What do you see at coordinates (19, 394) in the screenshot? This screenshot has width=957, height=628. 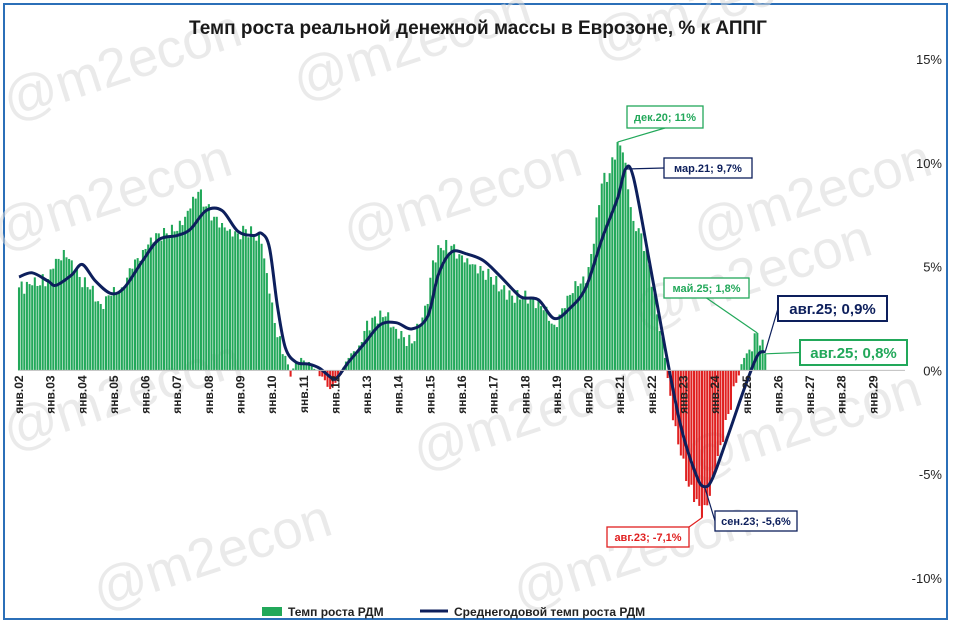 I see `x-tick-label: янв.02` at bounding box center [19, 394].